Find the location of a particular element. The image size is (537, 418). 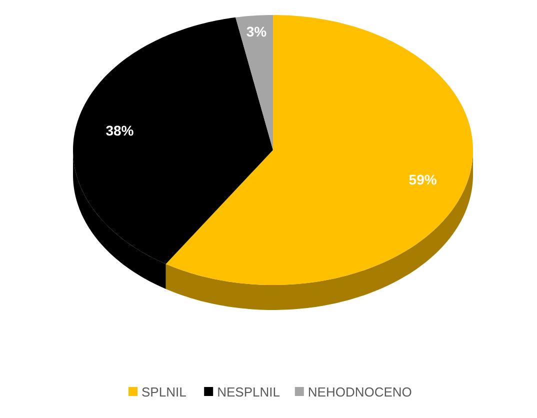

data-label: 59% is located at coordinates (423, 179).